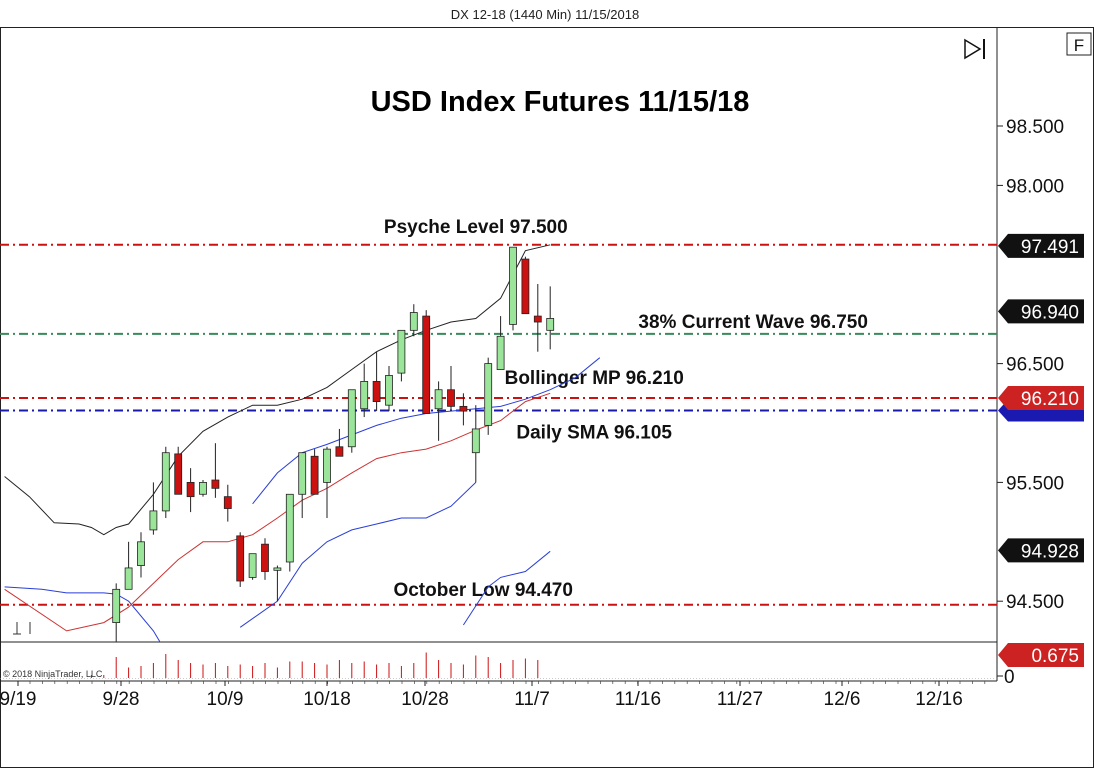 Image resolution: width=1094 pixels, height=769 pixels. I want to click on price-tick-label: 95.500, so click(1035, 483).